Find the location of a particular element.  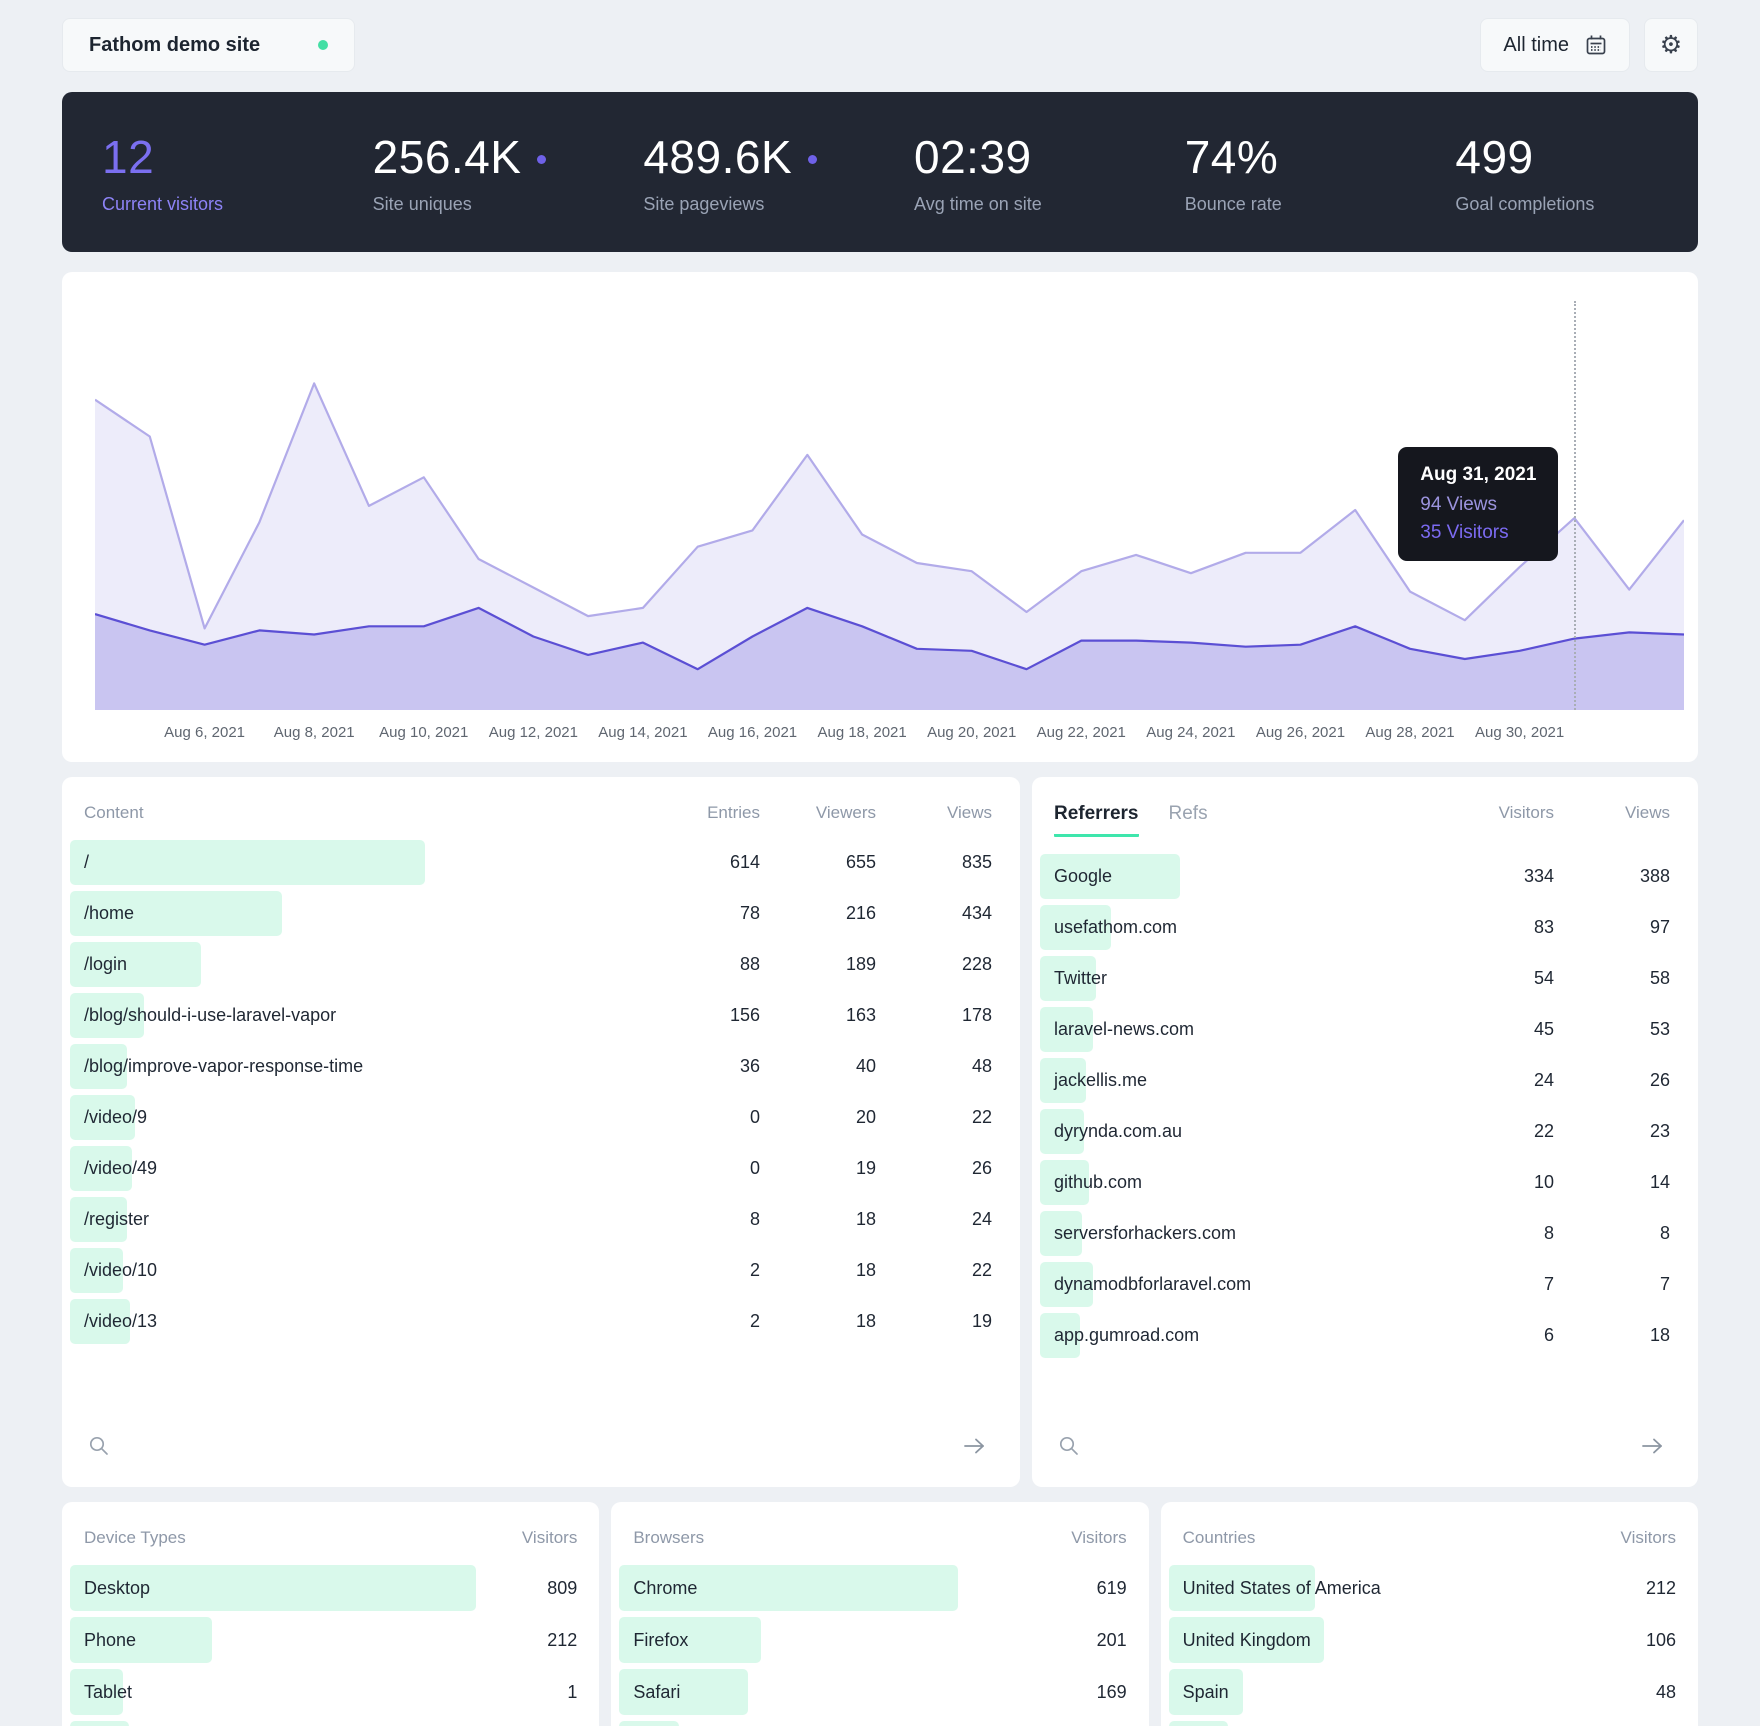

table-row: Spain 48 is located at coordinates (1422, 1692).